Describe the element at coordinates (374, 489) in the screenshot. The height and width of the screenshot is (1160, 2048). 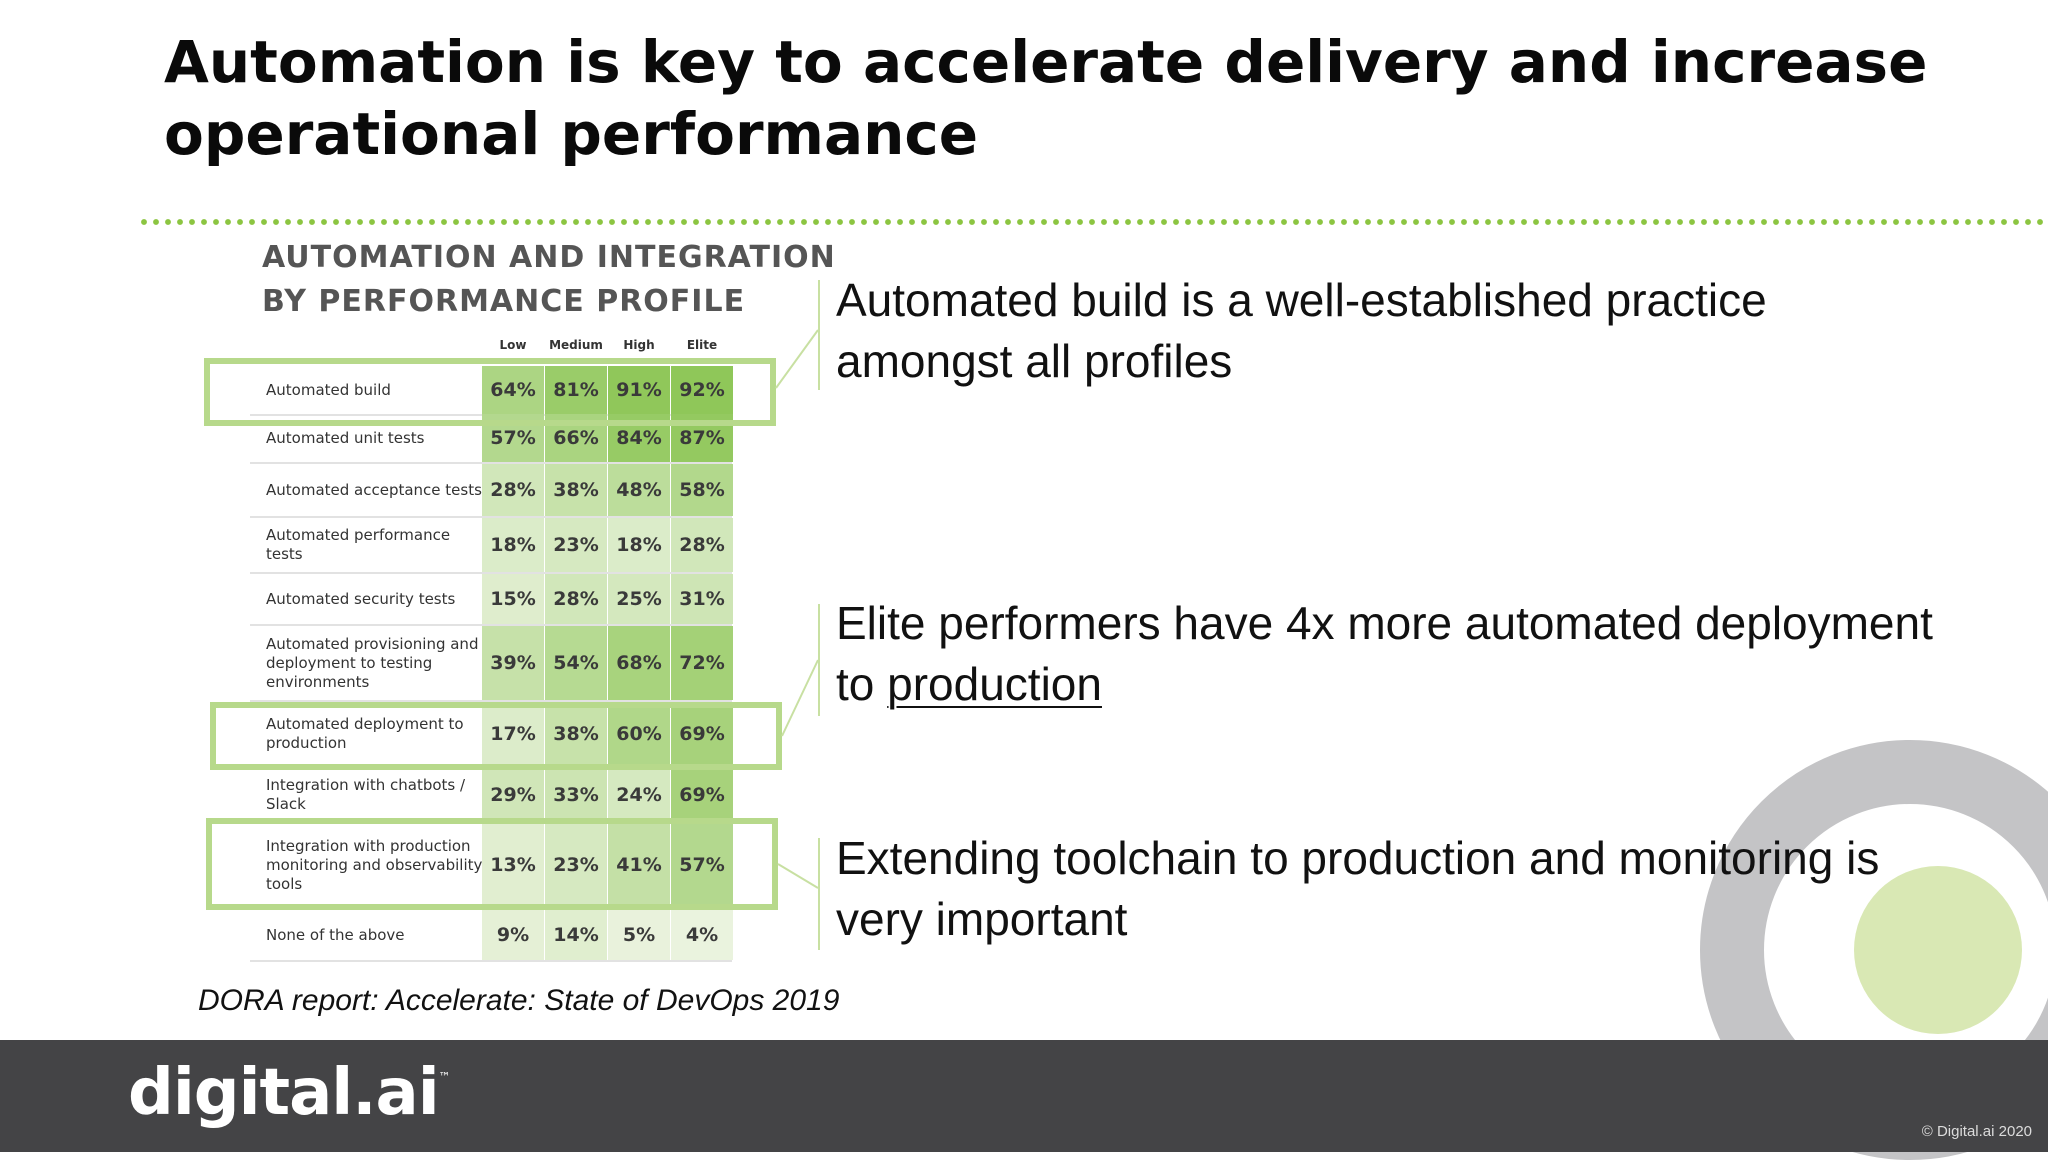
I see `row-label: Automated acceptance tests` at that location.